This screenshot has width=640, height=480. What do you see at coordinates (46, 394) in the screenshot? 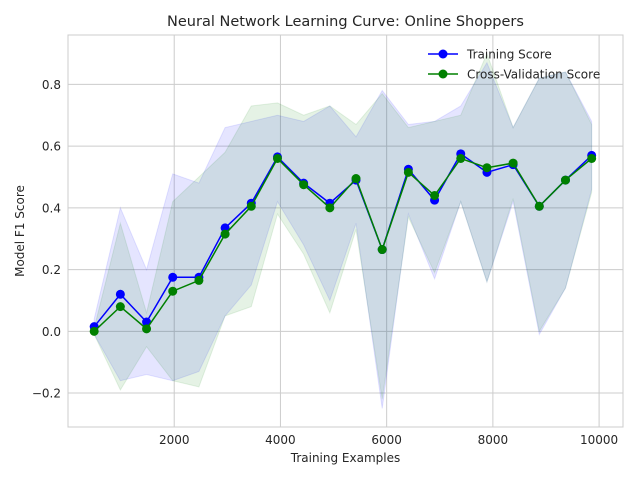
I see `y-tick-label: −0.2` at bounding box center [46, 394].